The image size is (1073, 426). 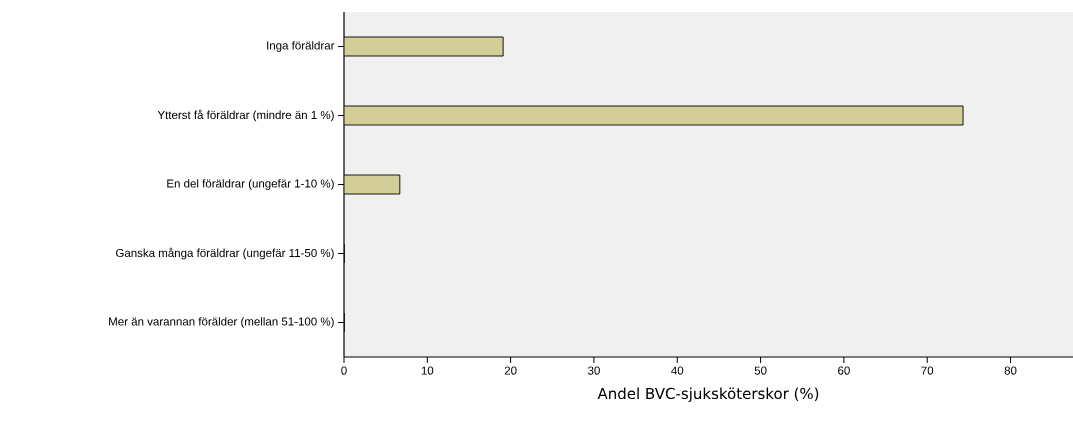 I want to click on x-tick-label: 20, so click(x=510, y=370).